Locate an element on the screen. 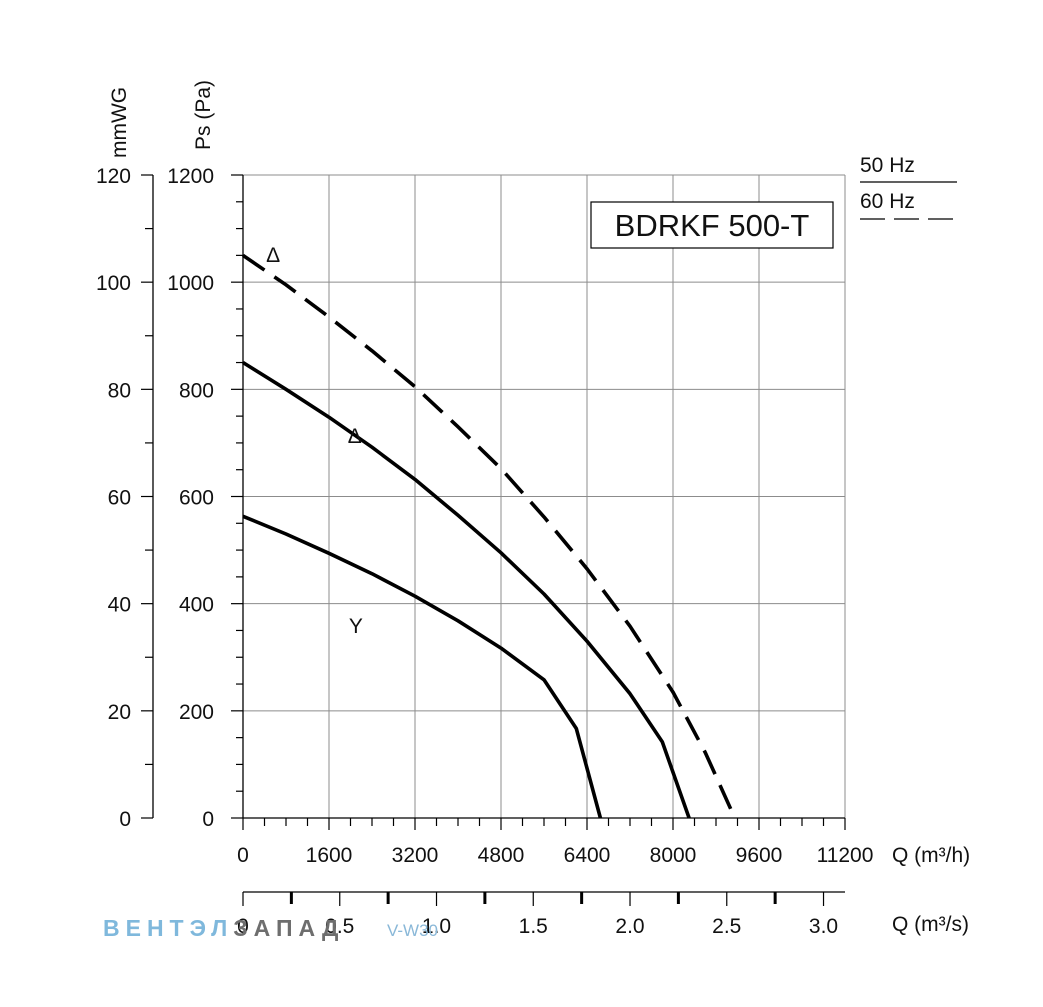 Image resolution: width=1043 pixels, height=1007 pixels. x-axis-title: Q (m³/h) is located at coordinates (931, 855).